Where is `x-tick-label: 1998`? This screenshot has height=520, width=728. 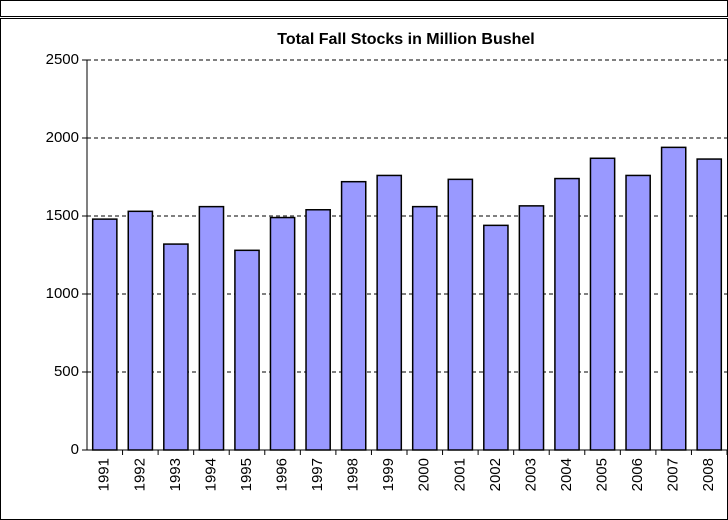
x-tick-label: 1998 is located at coordinates (353, 474).